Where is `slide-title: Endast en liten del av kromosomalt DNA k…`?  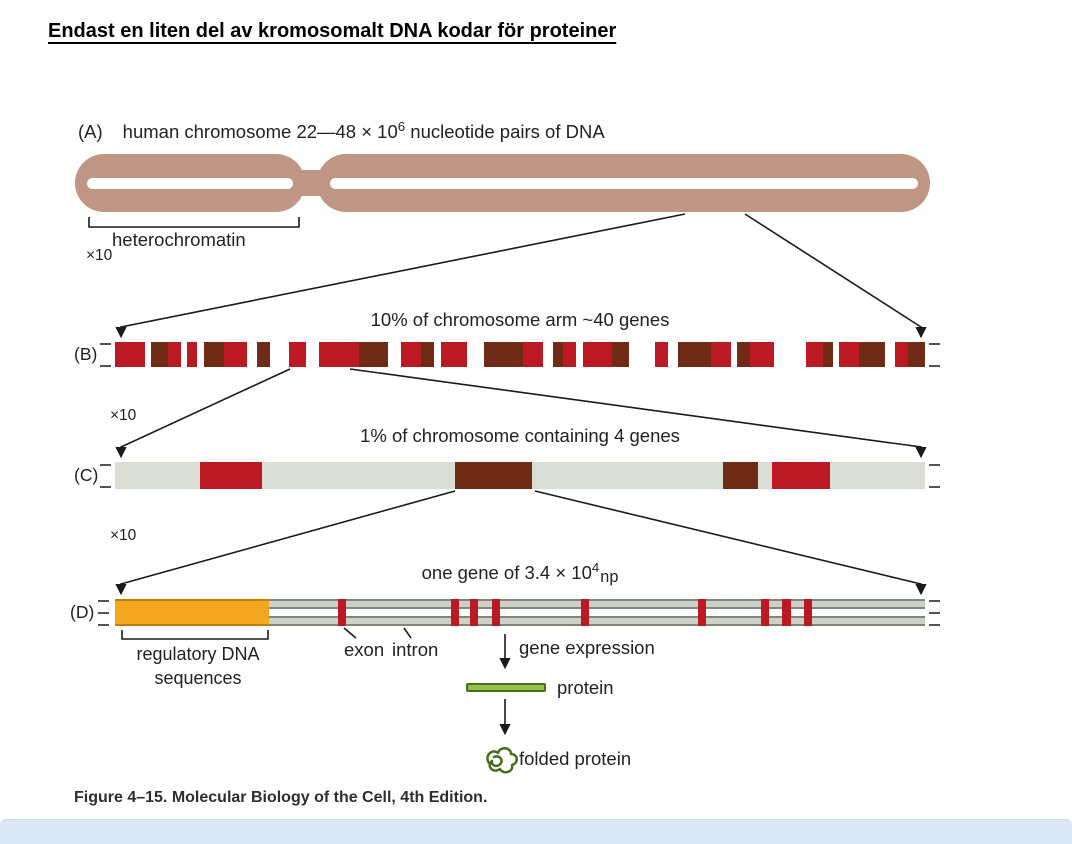 slide-title: Endast en liten del av kromosomalt DNA k… is located at coordinates (332, 31).